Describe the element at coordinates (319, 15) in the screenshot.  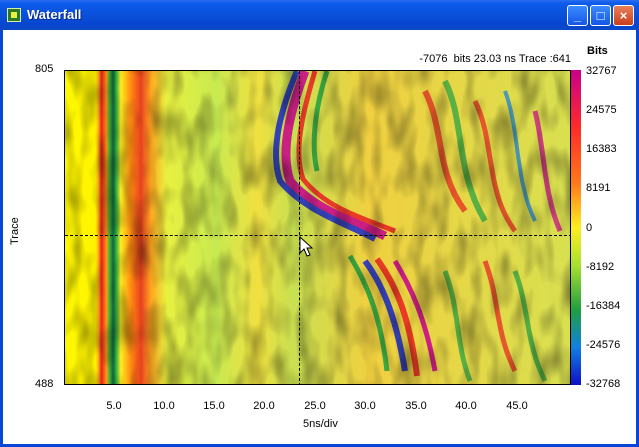
I see `title-bar: Waterfall _ □ ×` at that location.